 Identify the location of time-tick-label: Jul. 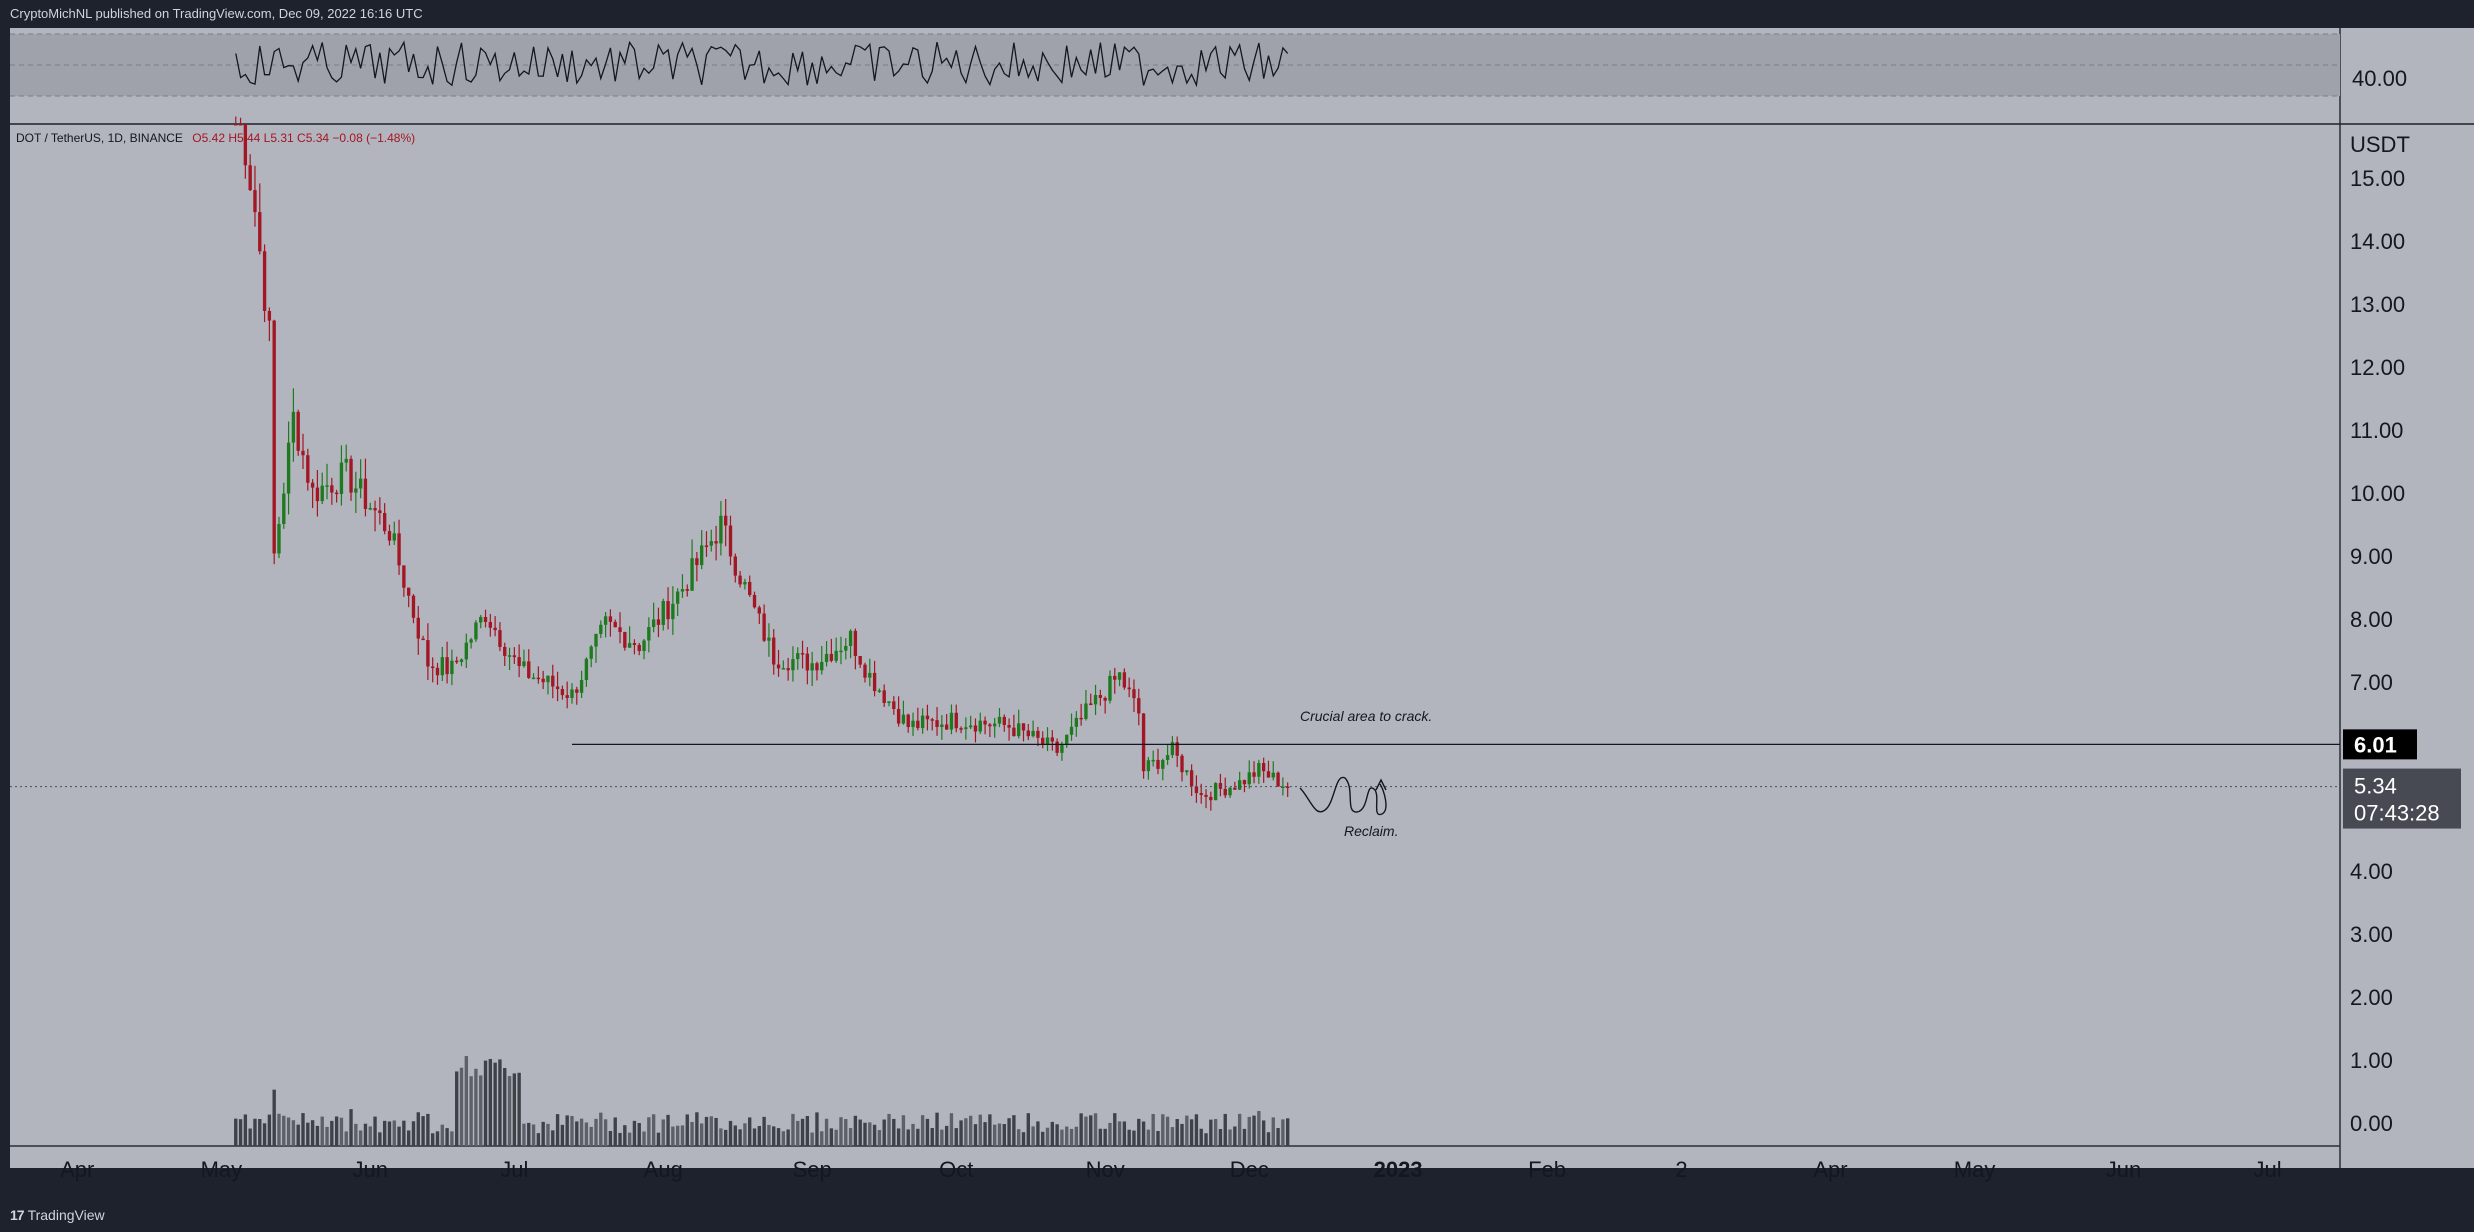
(514, 1169).